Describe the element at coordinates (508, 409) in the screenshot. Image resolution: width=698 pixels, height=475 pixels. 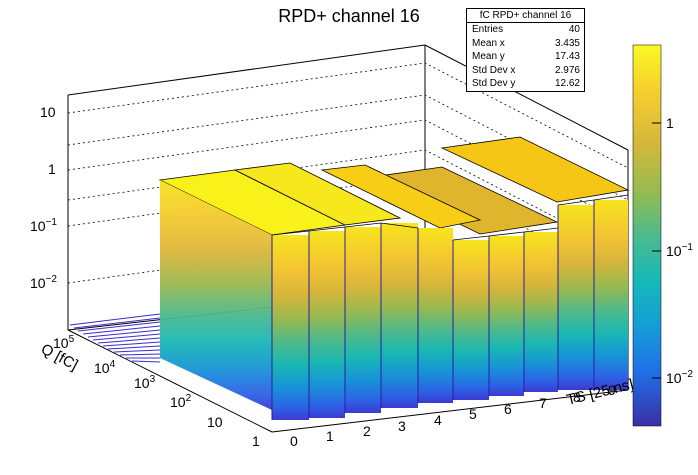
I see `ts-tick-label: 6` at that location.